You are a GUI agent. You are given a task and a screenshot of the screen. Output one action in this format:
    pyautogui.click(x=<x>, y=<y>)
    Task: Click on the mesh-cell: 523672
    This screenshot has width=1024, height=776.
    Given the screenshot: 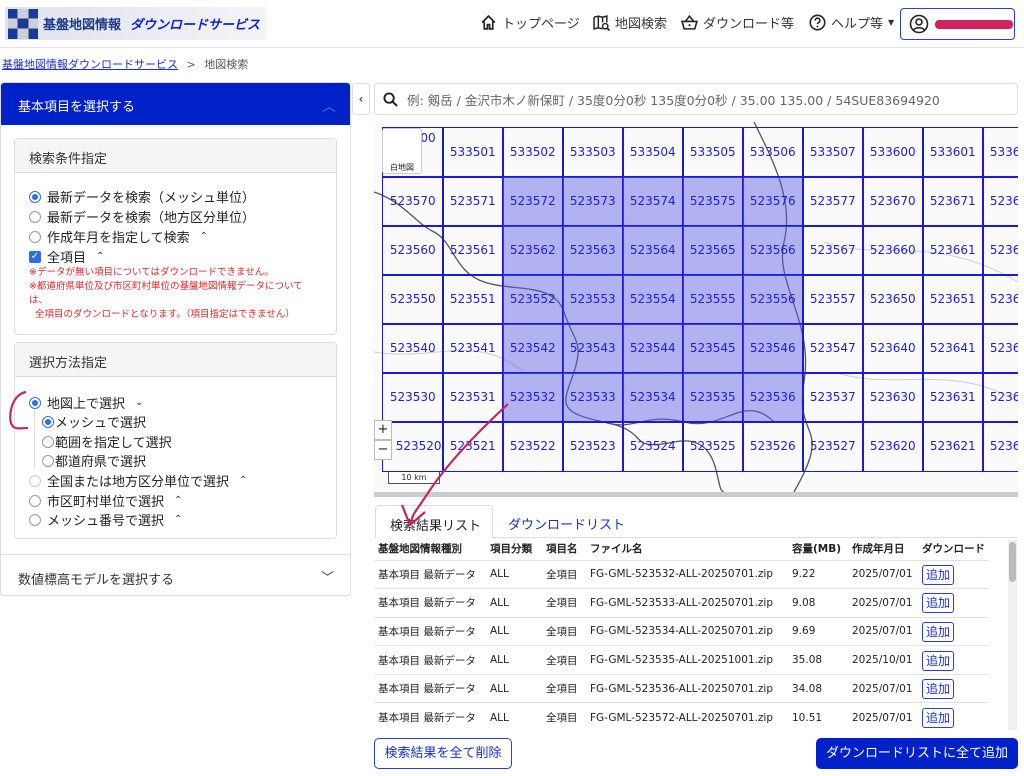 What is the action you would take?
    pyautogui.click(x=1000, y=201)
    